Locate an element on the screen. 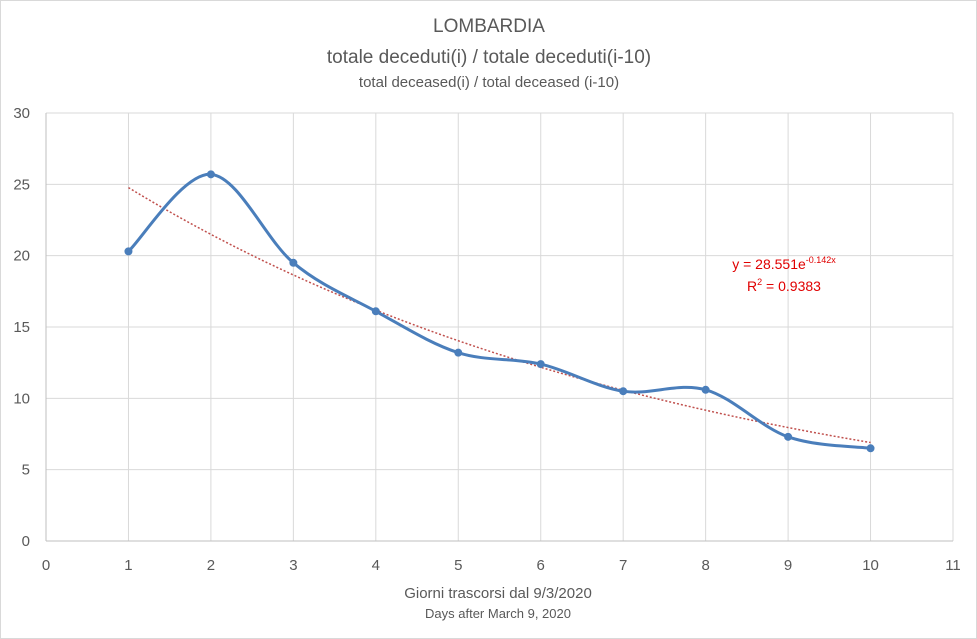 Image resolution: width=977 pixels, height=639 pixels. r-squared-label: R2 = 0.9383 is located at coordinates (784, 285).